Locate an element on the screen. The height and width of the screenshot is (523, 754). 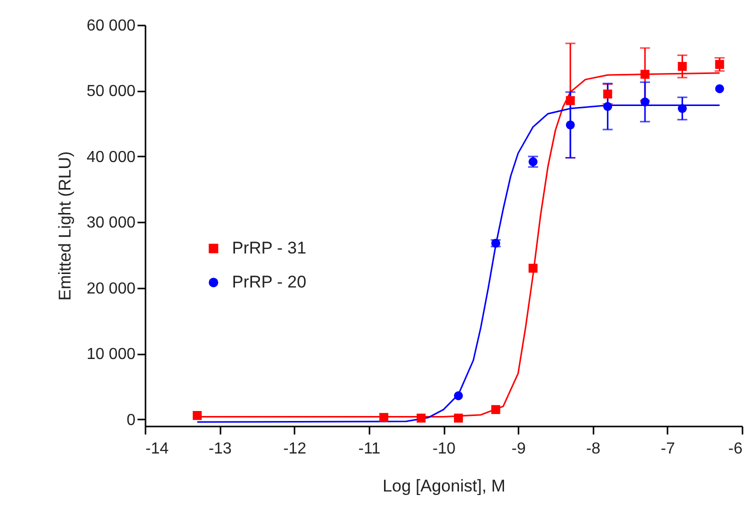
x-tick-label: -13 is located at coordinates (220, 449).